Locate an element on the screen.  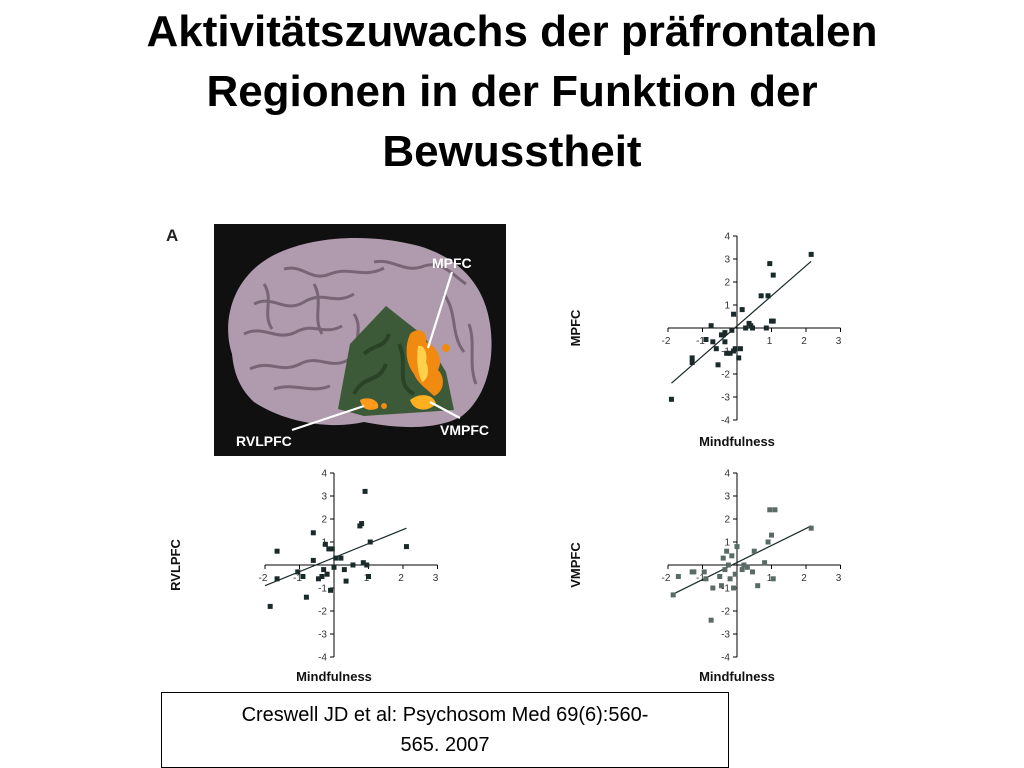
chart-0-x-tick-label: 2 is located at coordinates (804, 341).